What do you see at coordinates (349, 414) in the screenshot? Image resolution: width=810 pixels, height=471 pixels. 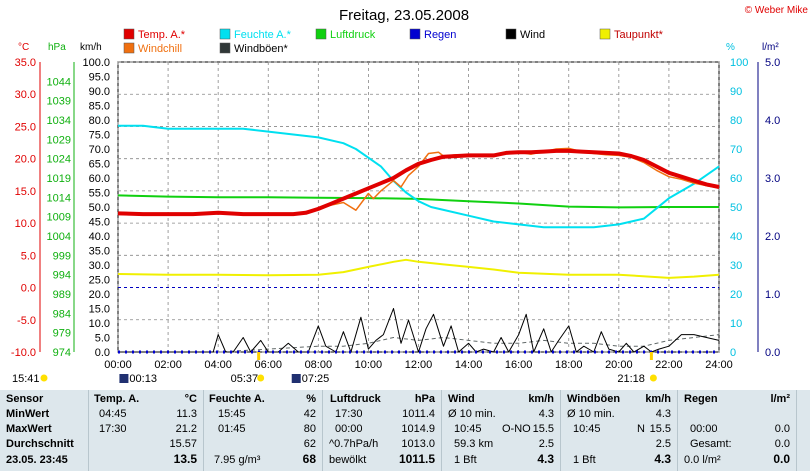 I see `press-min-time: 17:30` at bounding box center [349, 414].